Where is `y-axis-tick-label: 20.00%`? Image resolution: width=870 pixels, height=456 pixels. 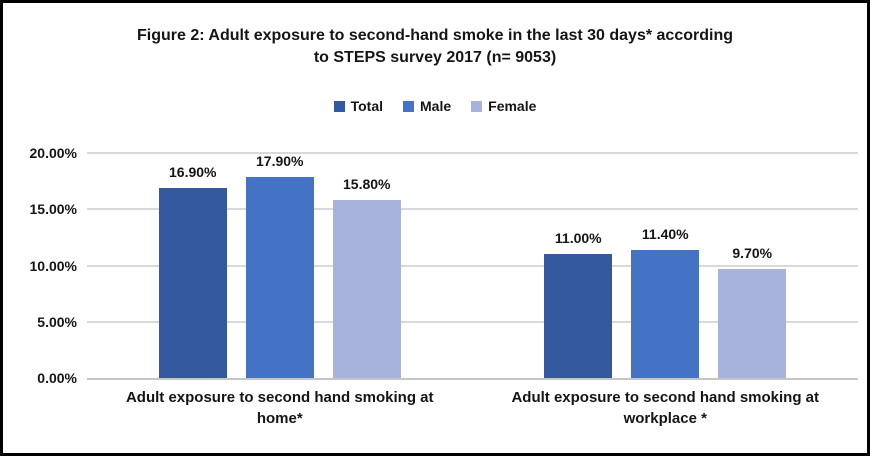 y-axis-tick-label: 20.00% is located at coordinates (53, 153).